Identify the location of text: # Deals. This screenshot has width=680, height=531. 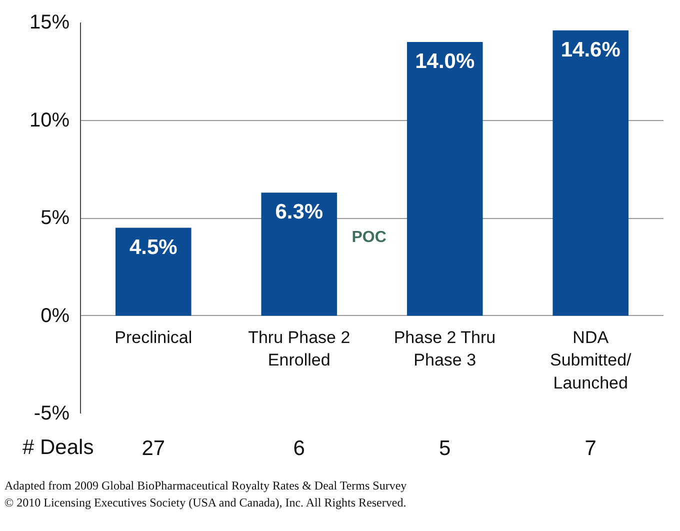
(58, 447).